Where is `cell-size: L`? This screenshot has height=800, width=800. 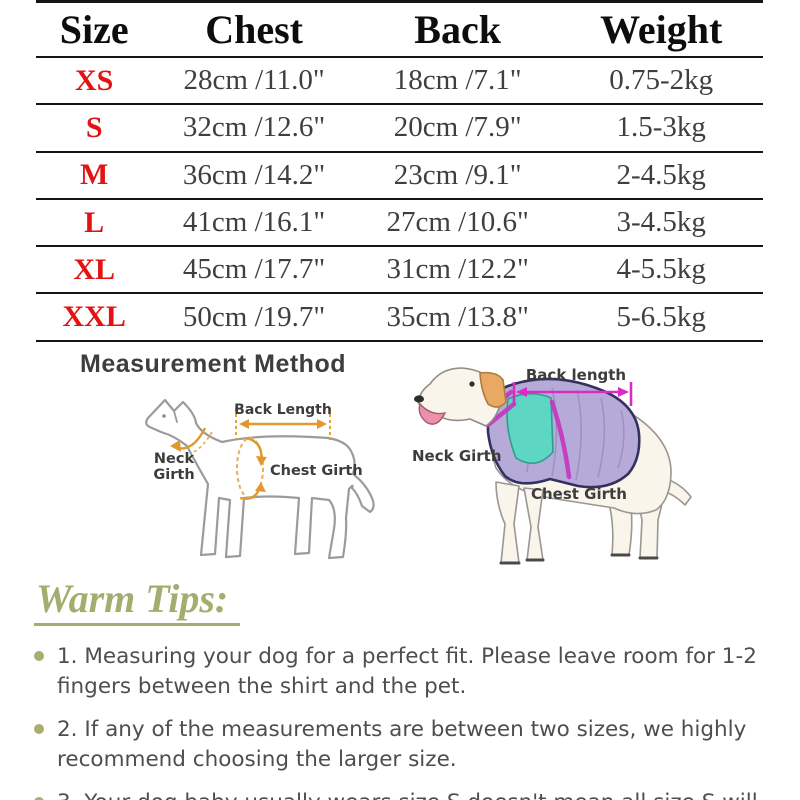 cell-size: L is located at coordinates (94, 222).